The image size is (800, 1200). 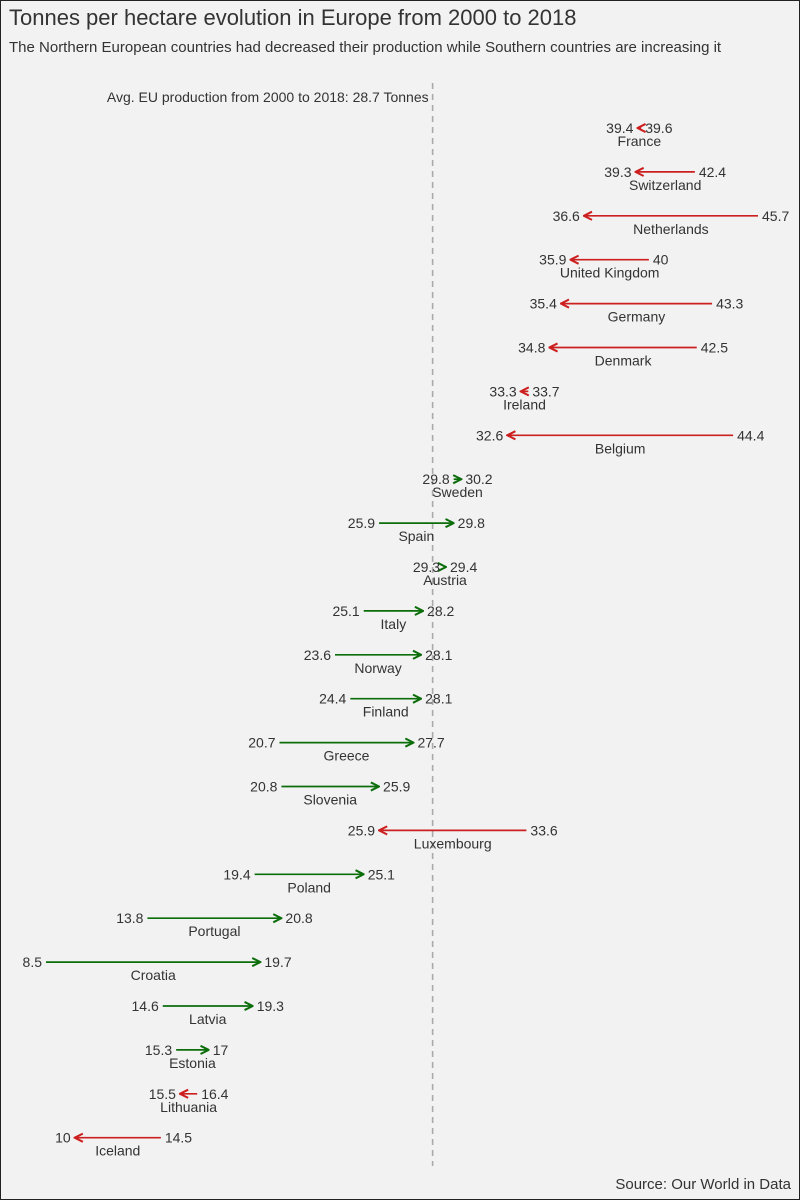 I want to click on value-label-low-spain: 25.9, so click(x=361, y=523).